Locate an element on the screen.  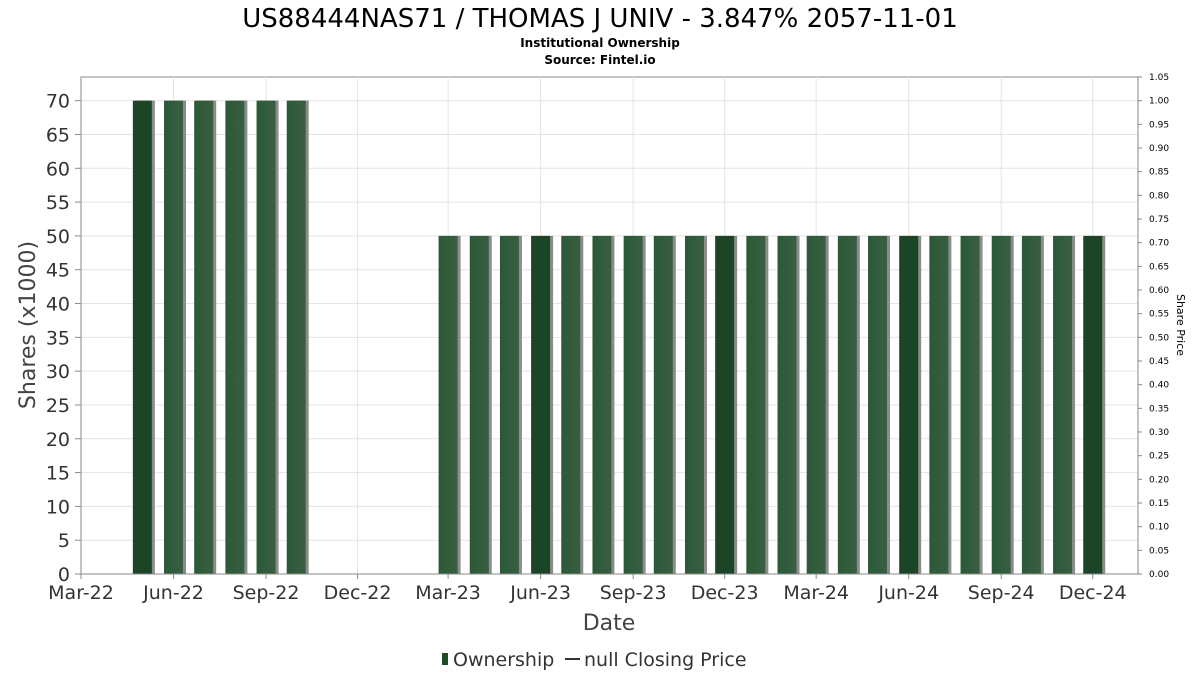
y2-tick-label: 0.50 is located at coordinates (1159, 338).